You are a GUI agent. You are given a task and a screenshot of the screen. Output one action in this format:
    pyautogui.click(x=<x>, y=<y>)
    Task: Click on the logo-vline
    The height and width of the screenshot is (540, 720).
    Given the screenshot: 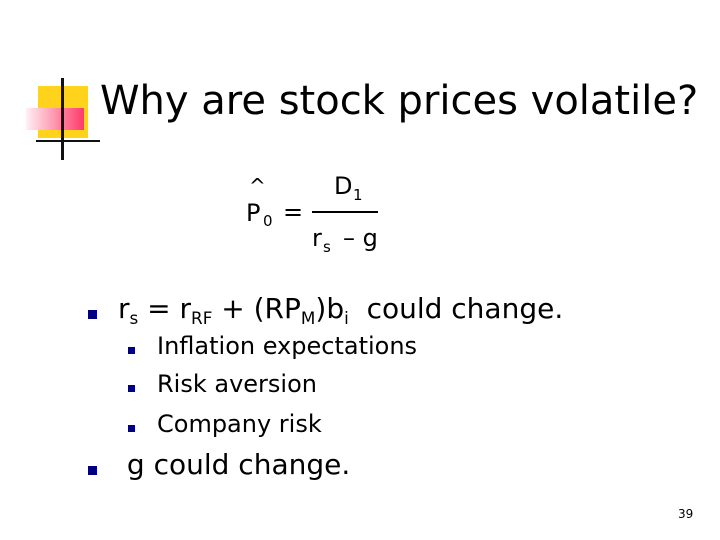 What is the action you would take?
    pyautogui.click(x=62, y=119)
    